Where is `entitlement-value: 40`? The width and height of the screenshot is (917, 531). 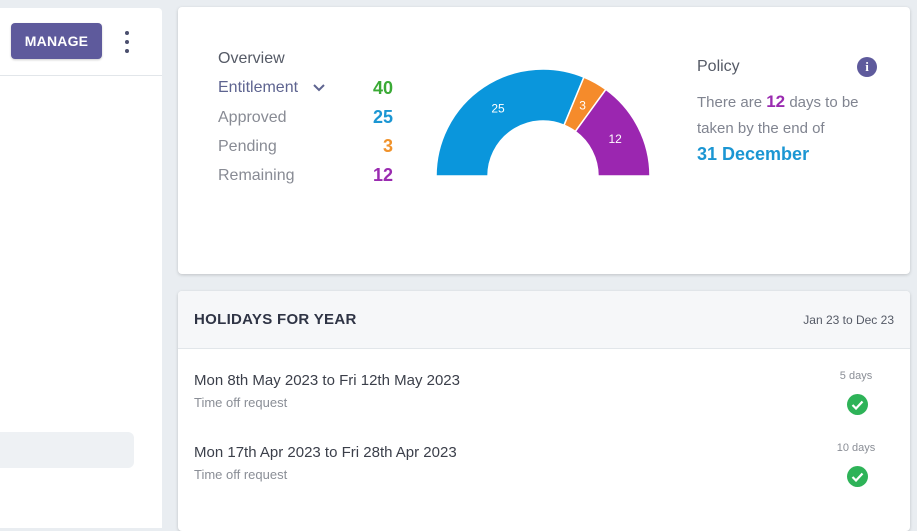
entitlement-value: 40 is located at coordinates (382, 88).